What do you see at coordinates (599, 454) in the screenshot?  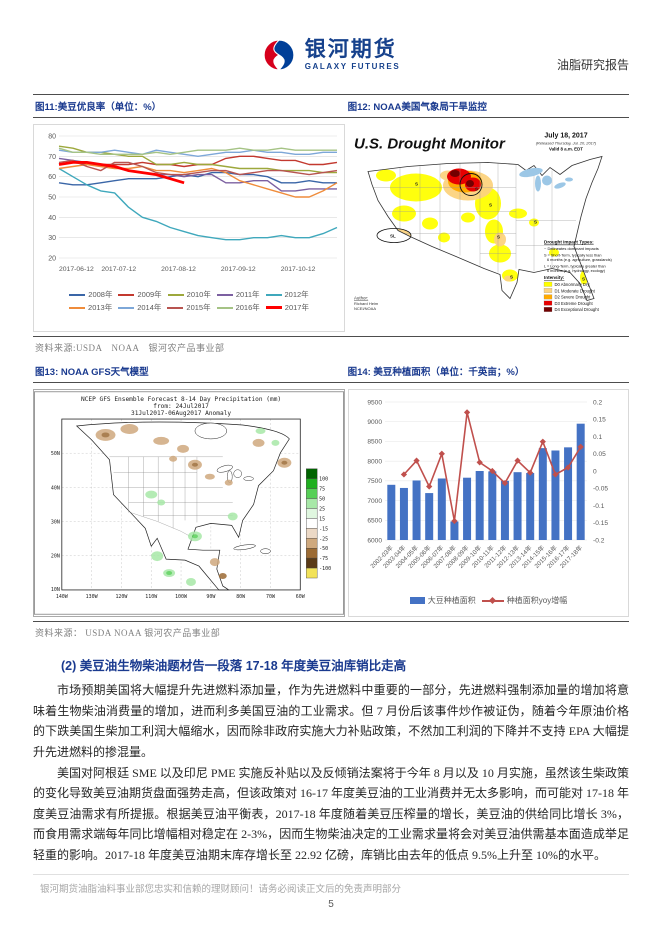 I see `svg-text: 0.05` at bounding box center [599, 454].